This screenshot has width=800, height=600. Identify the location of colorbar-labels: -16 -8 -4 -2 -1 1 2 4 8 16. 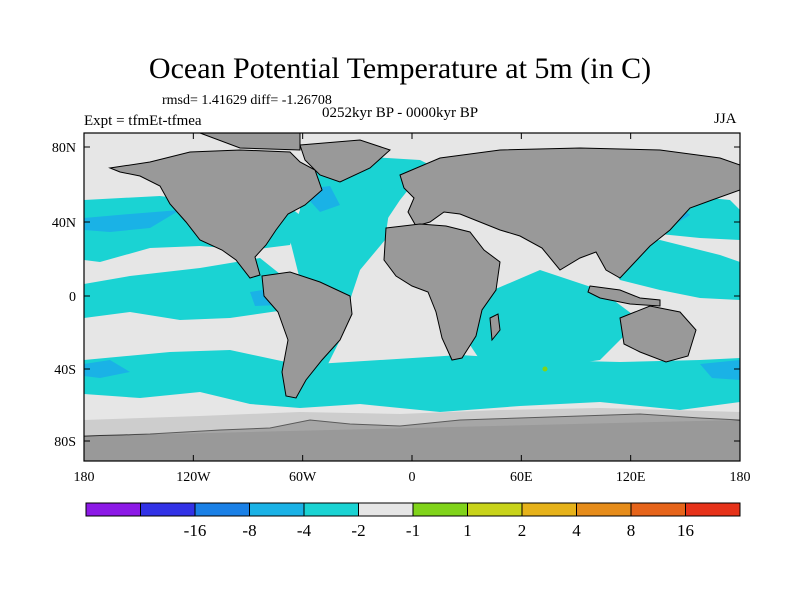
(439, 530).